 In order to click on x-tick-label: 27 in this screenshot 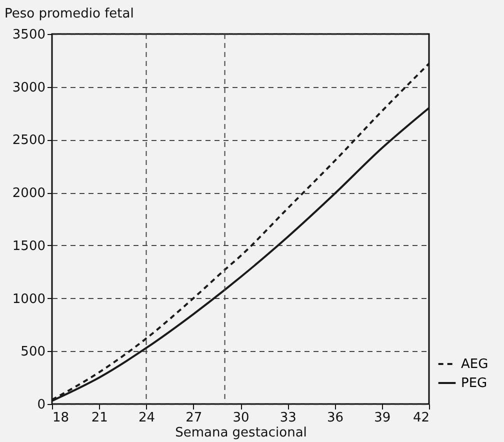, I will do `click(194, 418)`.